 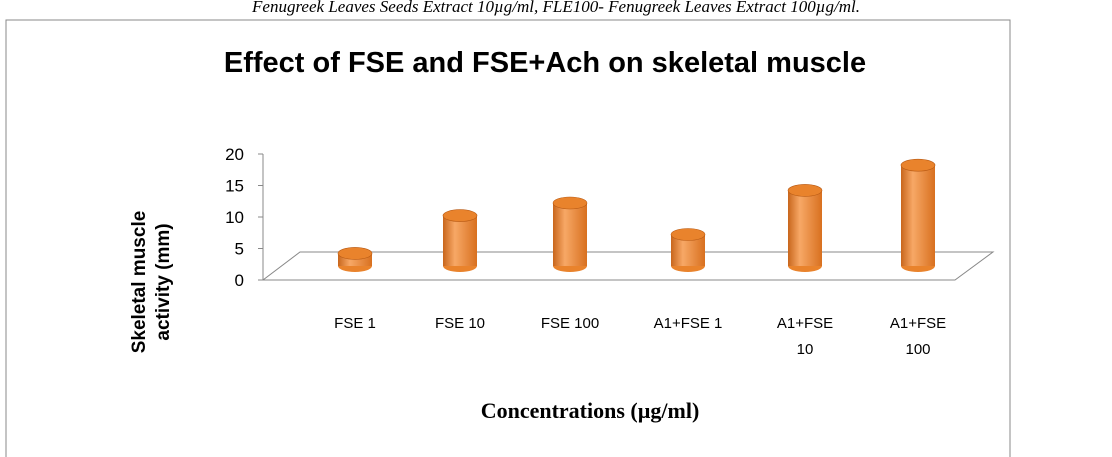 What do you see at coordinates (234, 217) in the screenshot?
I see `y-tick-label: 10` at bounding box center [234, 217].